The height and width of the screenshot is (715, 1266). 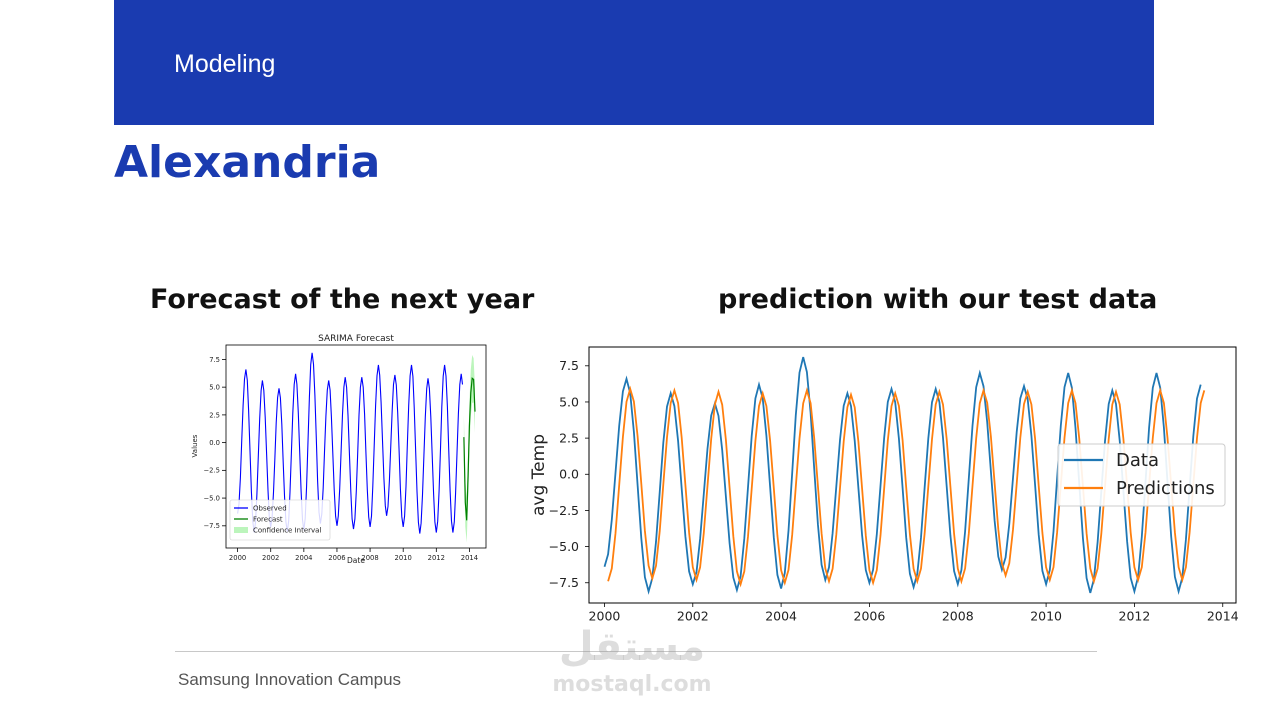 I want to click on legend: Observed Forecast Confidence Interval, so click(x=280, y=520).